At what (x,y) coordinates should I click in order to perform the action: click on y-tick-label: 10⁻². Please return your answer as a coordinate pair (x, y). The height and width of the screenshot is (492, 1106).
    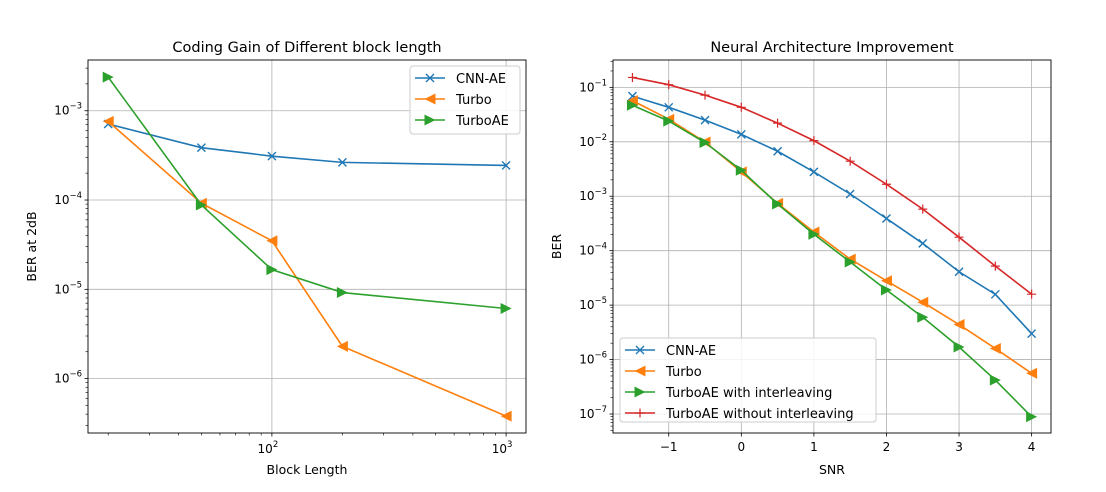
    Looking at the image, I should click on (593, 141).